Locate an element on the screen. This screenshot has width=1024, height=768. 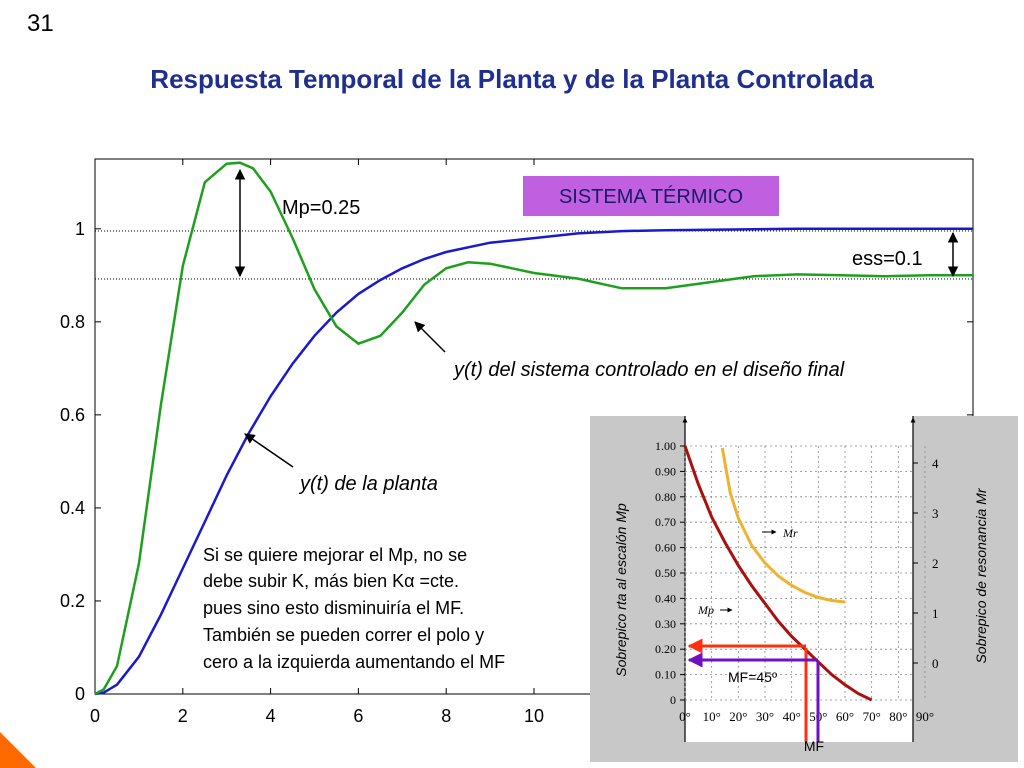
inset-x-tick-label: 80° is located at coordinates (898, 716).